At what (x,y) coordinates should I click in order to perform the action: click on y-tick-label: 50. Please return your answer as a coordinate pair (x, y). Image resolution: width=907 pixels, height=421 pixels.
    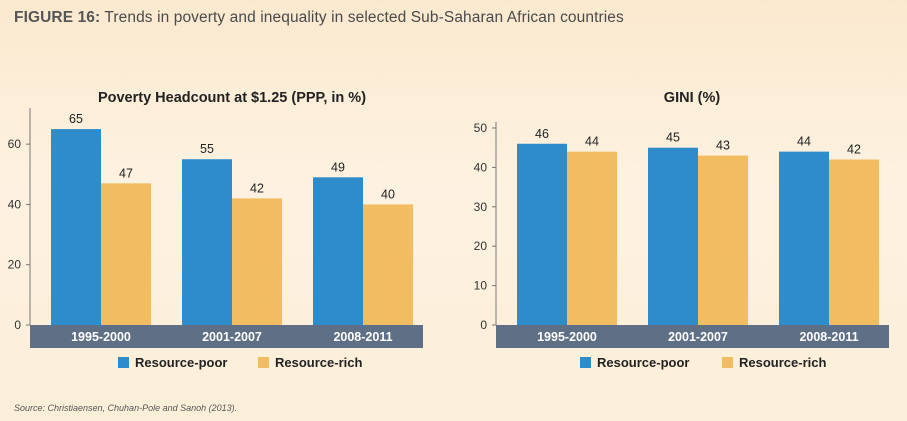
    Looking at the image, I should click on (481, 128).